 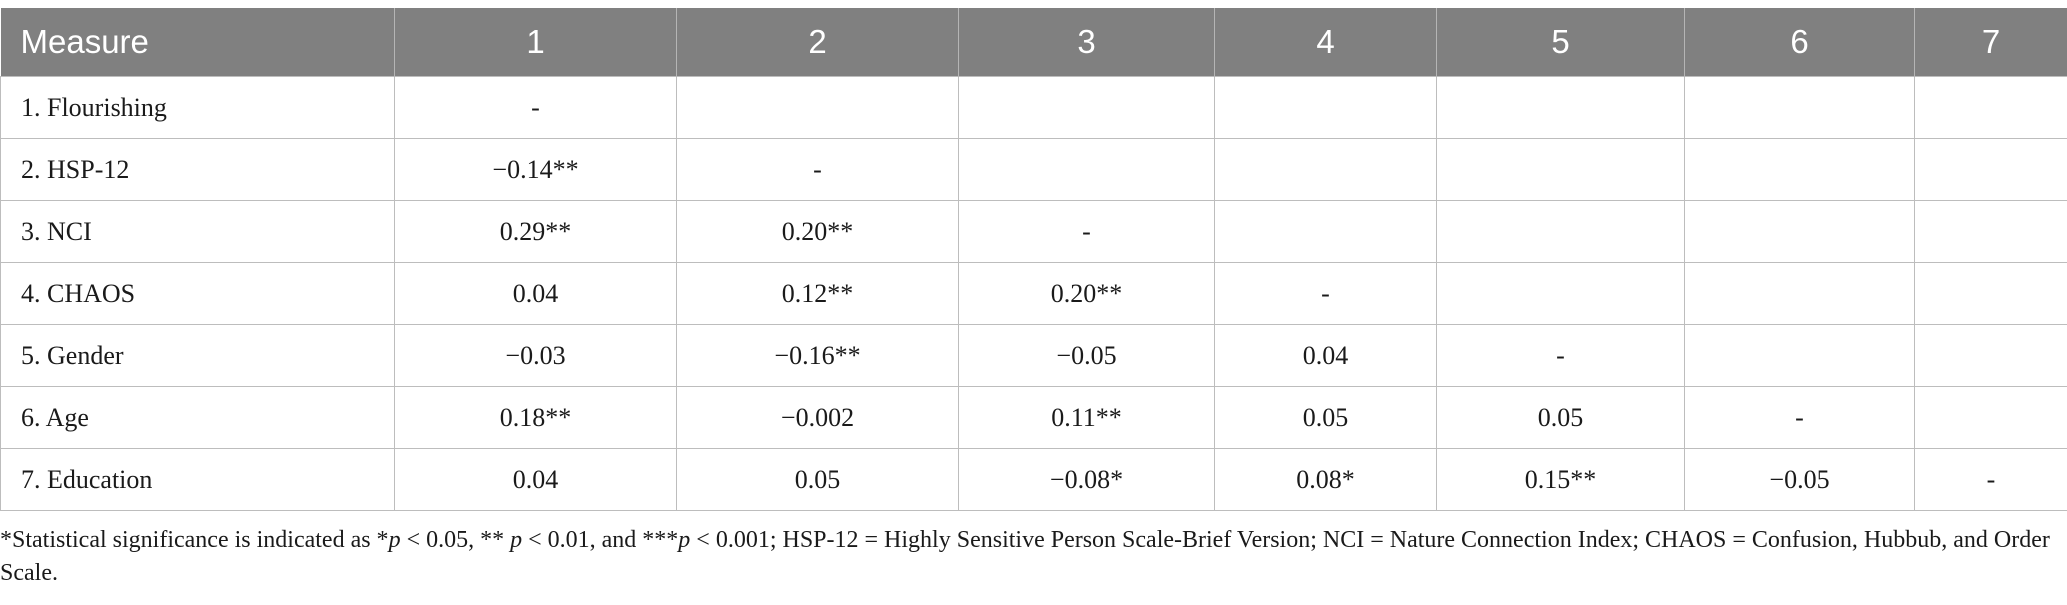 I want to click on footnote-text: < 0.01, and ***, so click(x=600, y=540).